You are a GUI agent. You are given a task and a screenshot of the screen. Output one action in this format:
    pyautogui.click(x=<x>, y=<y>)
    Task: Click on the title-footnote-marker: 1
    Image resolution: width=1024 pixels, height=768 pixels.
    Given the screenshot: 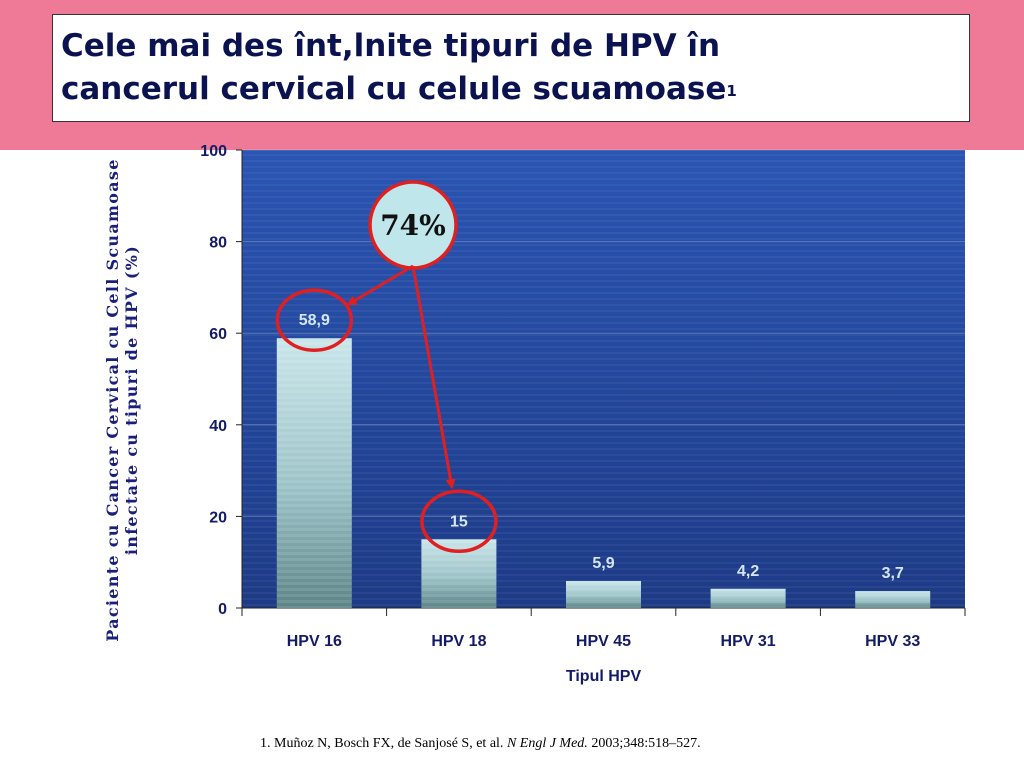 What is the action you would take?
    pyautogui.click(x=731, y=91)
    